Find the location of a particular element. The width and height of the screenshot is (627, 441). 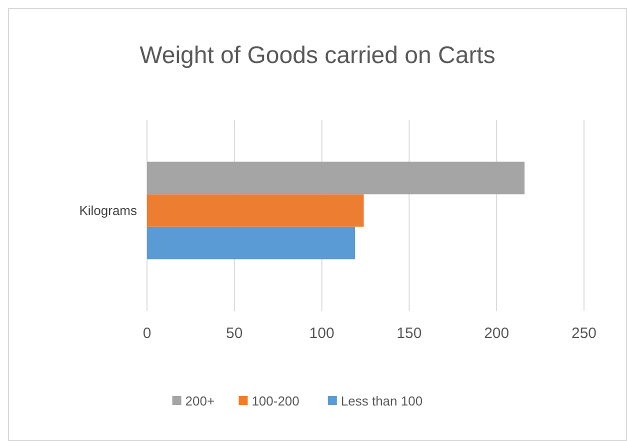

x-tick-label: 200 is located at coordinates (497, 333).